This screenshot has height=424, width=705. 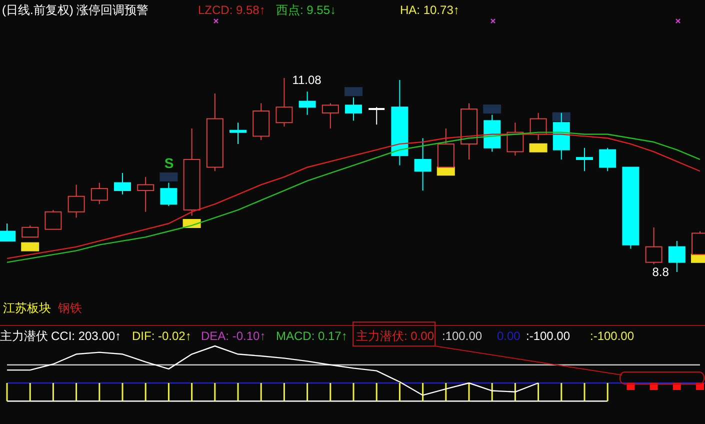 What do you see at coordinates (24, 336) in the screenshot?
I see `text: 主力潜伏` at bounding box center [24, 336].